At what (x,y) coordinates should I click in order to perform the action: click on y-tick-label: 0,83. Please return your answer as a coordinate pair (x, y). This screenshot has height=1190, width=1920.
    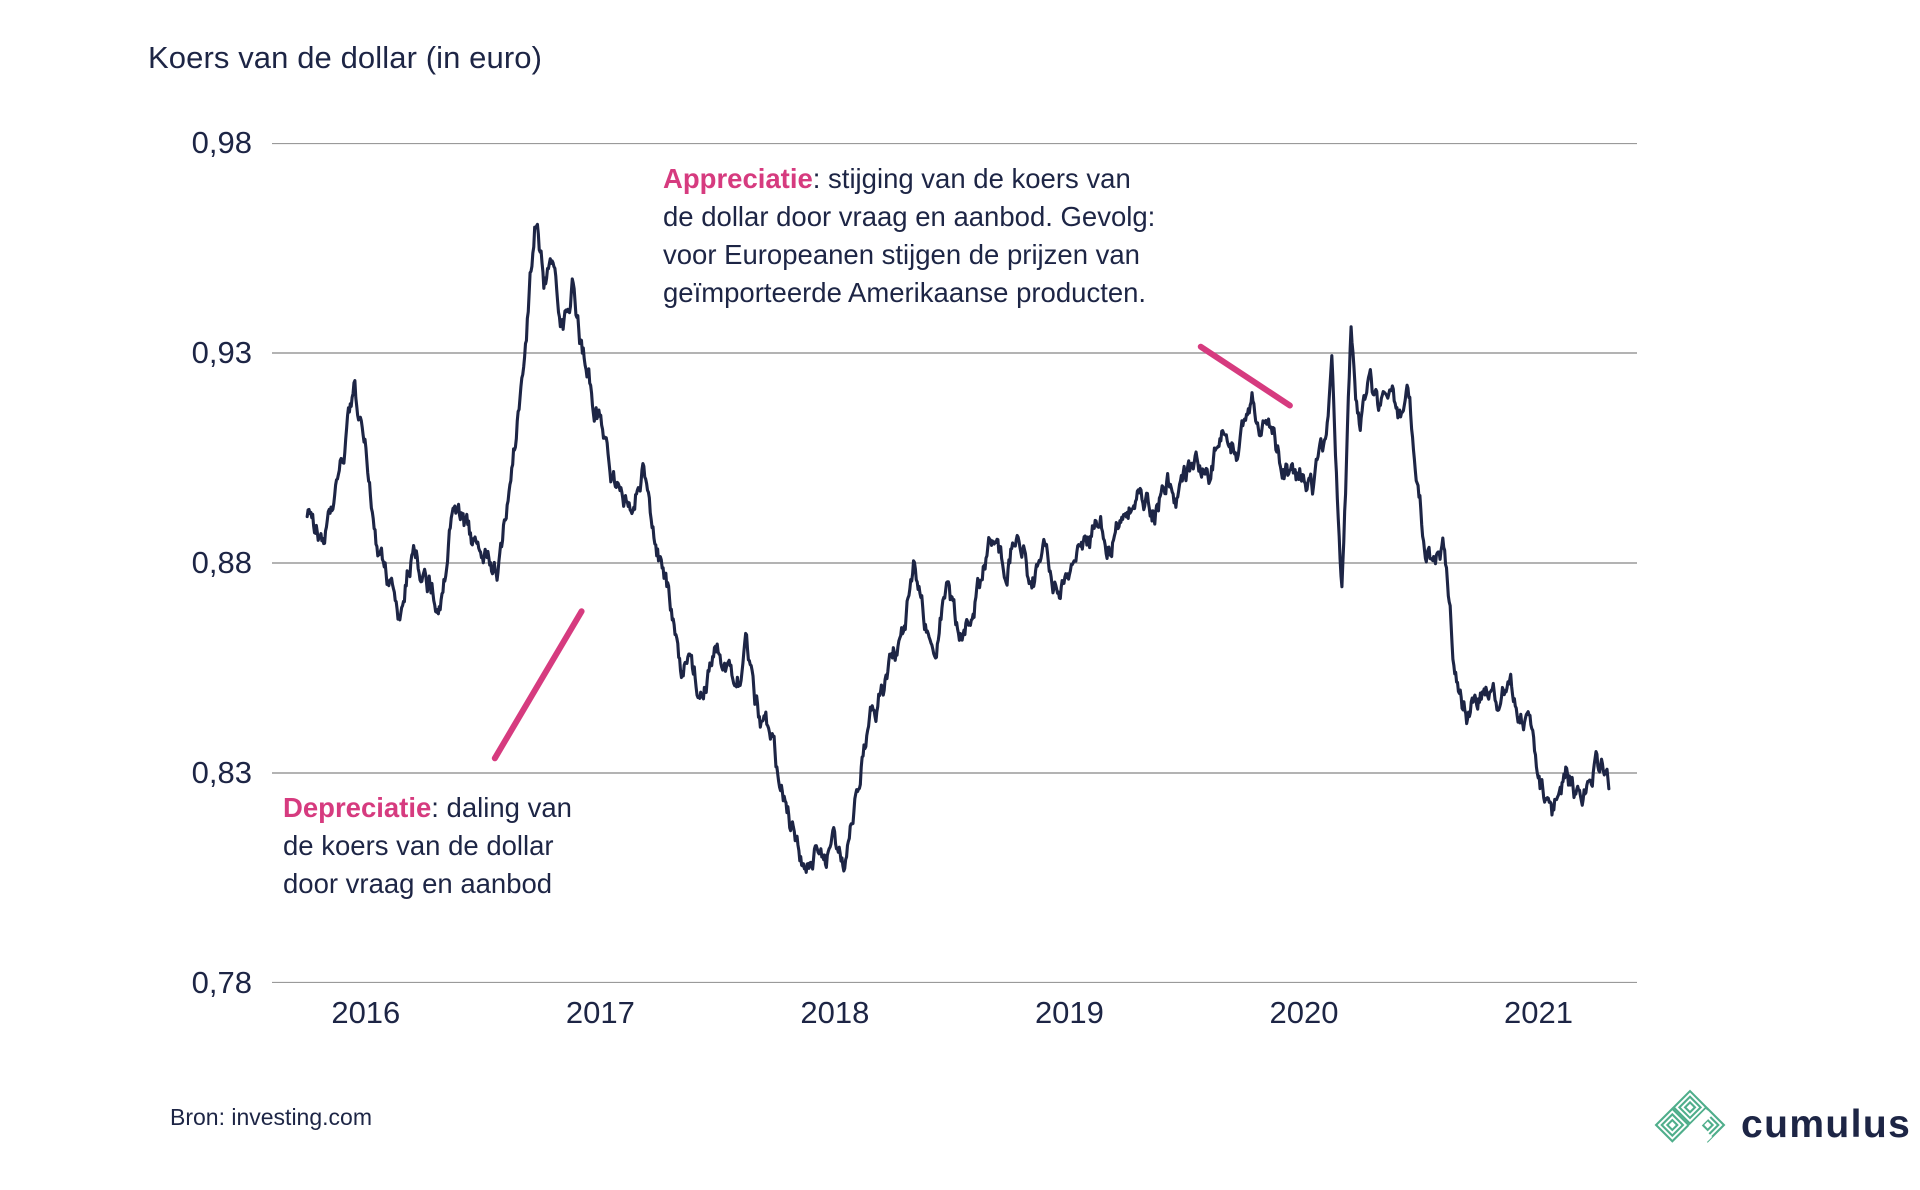
    Looking at the image, I should click on (221, 772).